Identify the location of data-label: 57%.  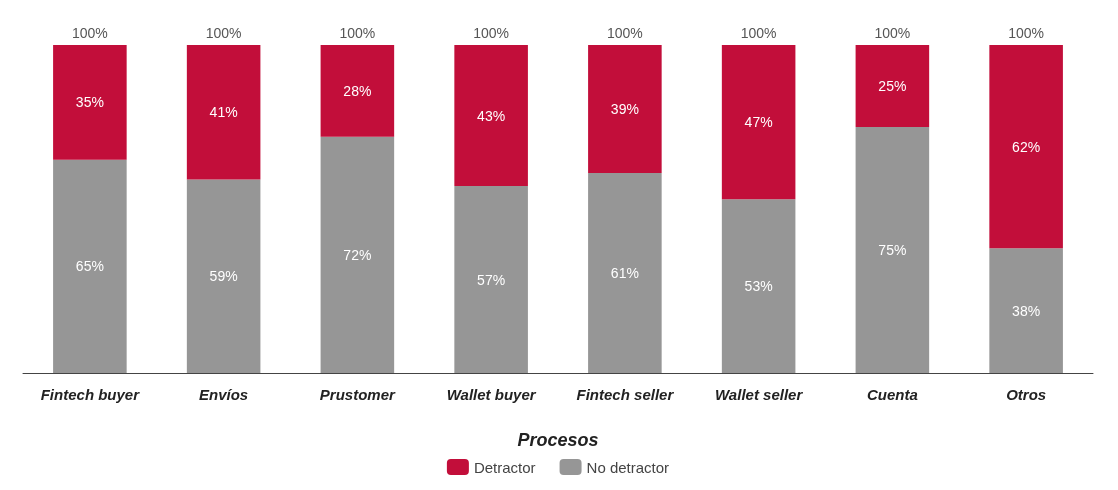
(491, 279).